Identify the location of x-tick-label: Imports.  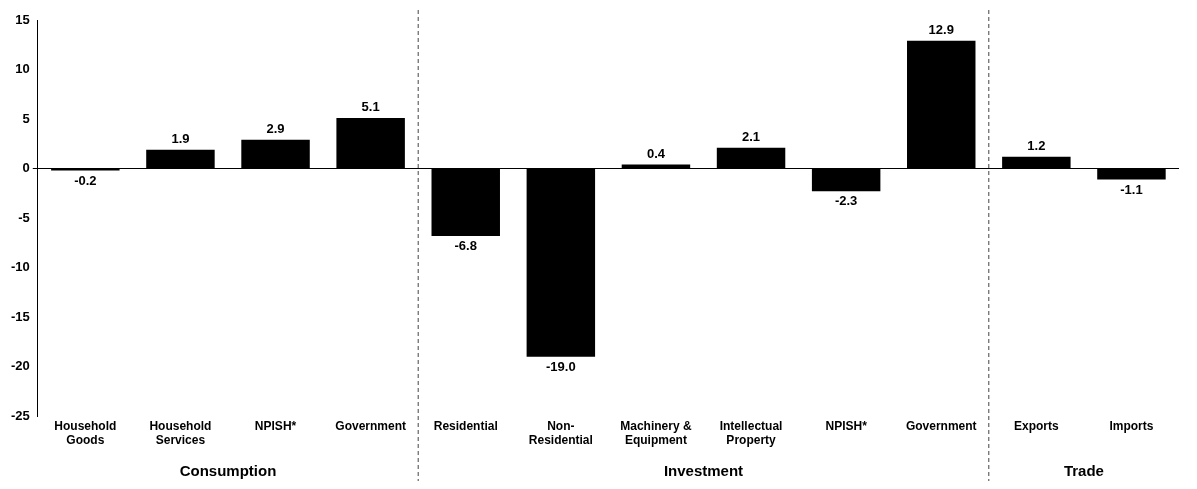
(1131, 425).